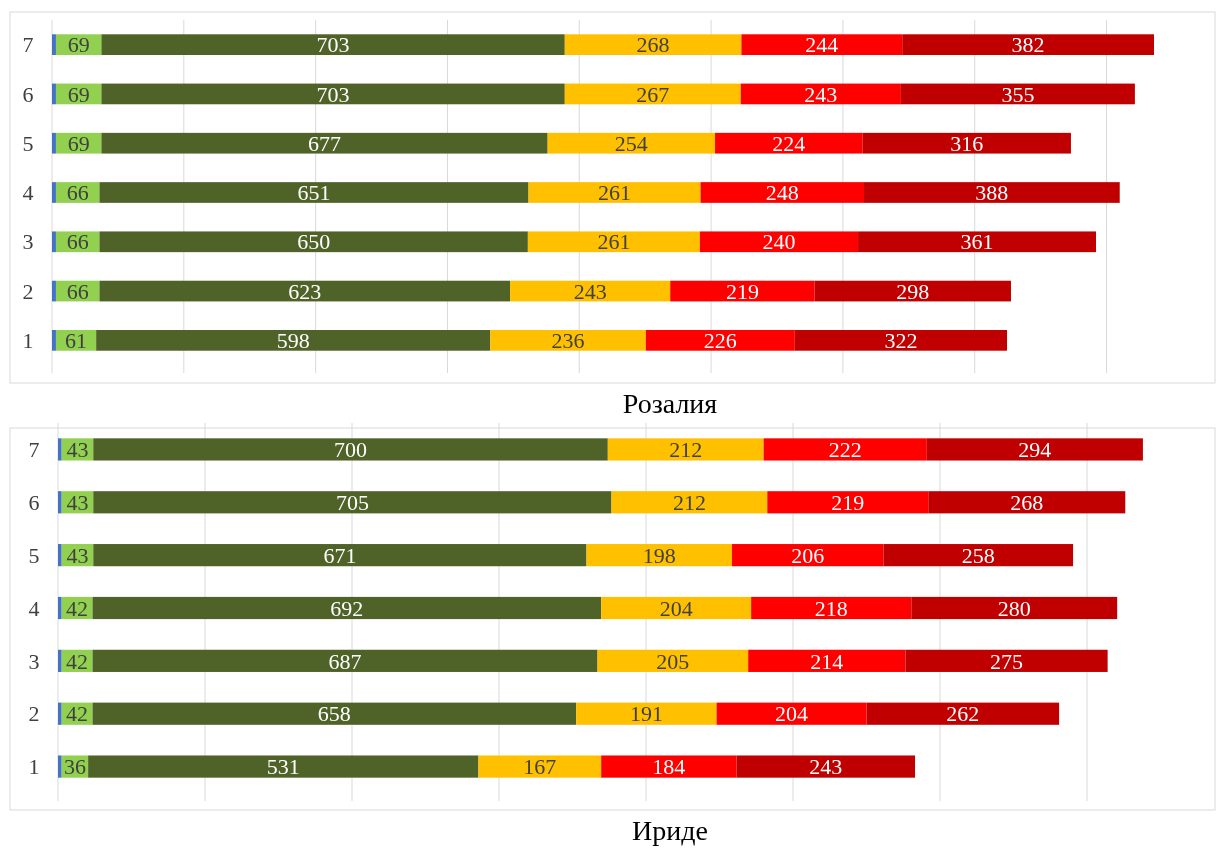  I want to click on data-label: 243, so click(821, 94).